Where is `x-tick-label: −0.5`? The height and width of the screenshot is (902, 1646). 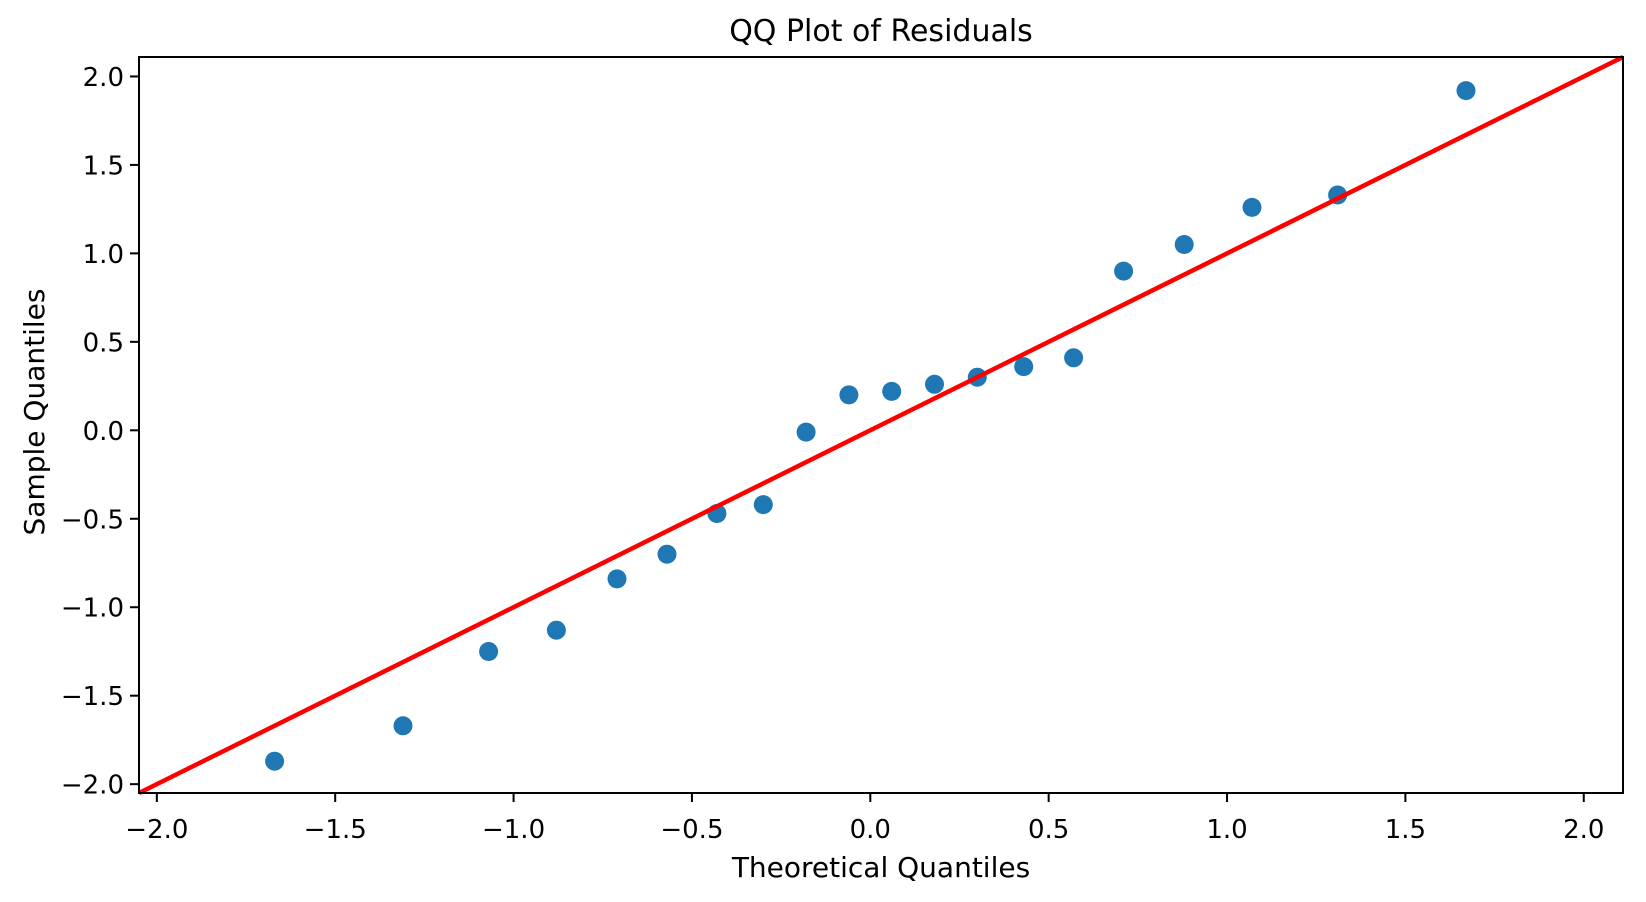 x-tick-label: −0.5 is located at coordinates (691, 830).